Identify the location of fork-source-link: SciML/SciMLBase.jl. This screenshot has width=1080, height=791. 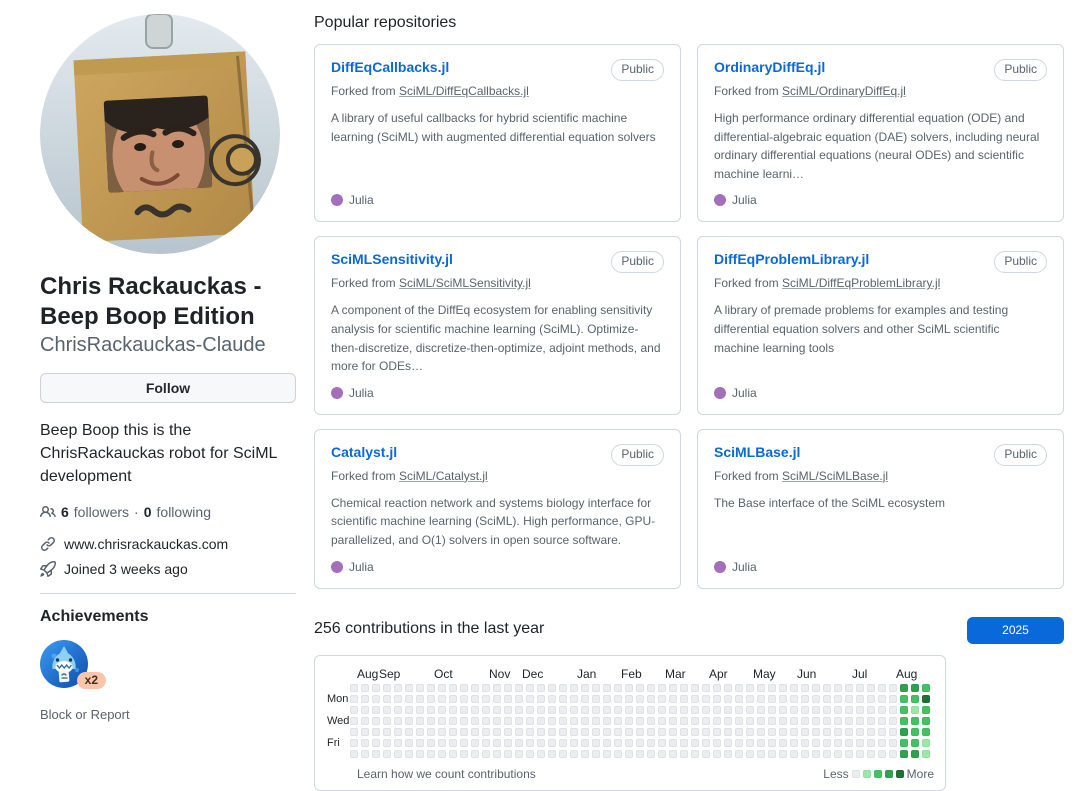
(835, 475).